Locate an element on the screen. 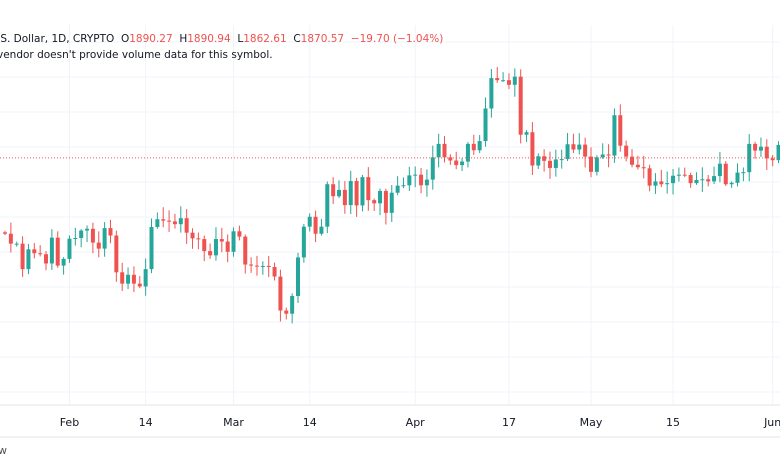 The width and height of the screenshot is (780, 470). x-tick-label: 14 is located at coordinates (309, 422).